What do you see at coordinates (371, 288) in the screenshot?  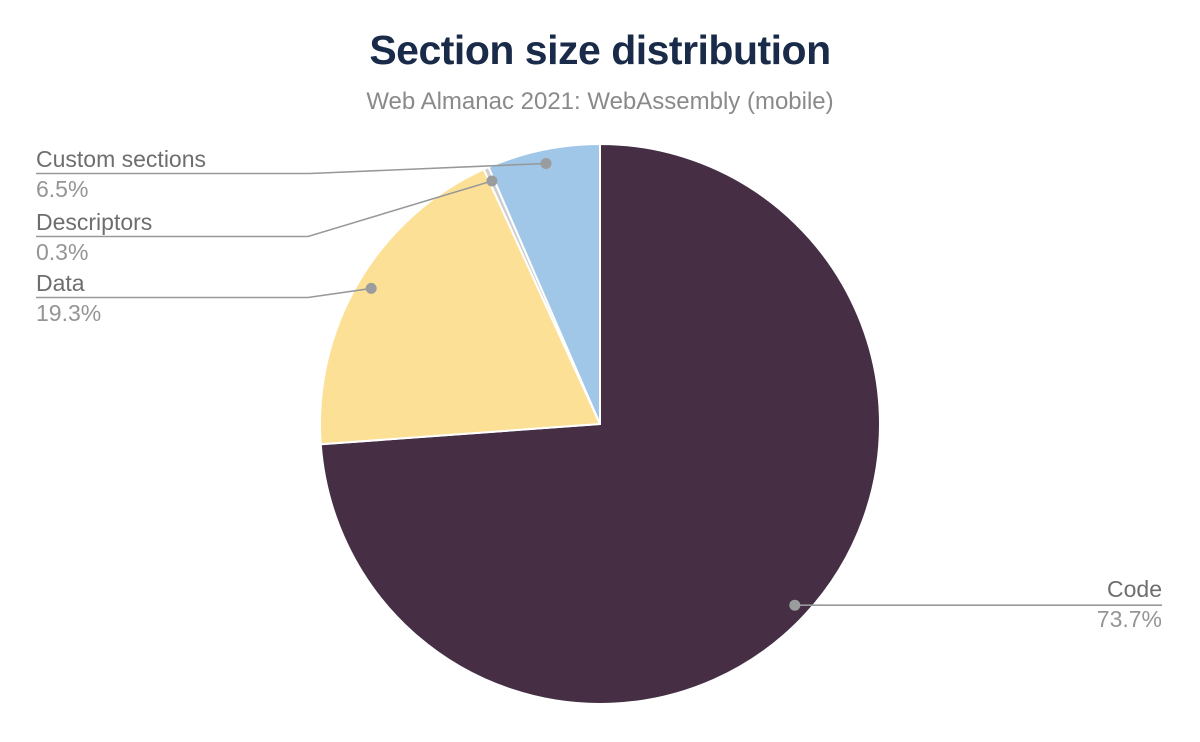 I see `leader-dot-data` at bounding box center [371, 288].